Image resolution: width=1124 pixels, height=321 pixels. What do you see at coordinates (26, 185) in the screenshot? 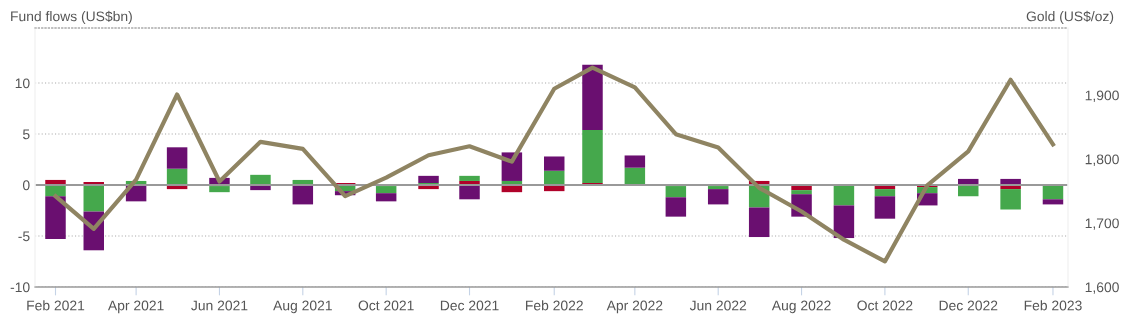
I see `y-tick-label: 0` at bounding box center [26, 185].